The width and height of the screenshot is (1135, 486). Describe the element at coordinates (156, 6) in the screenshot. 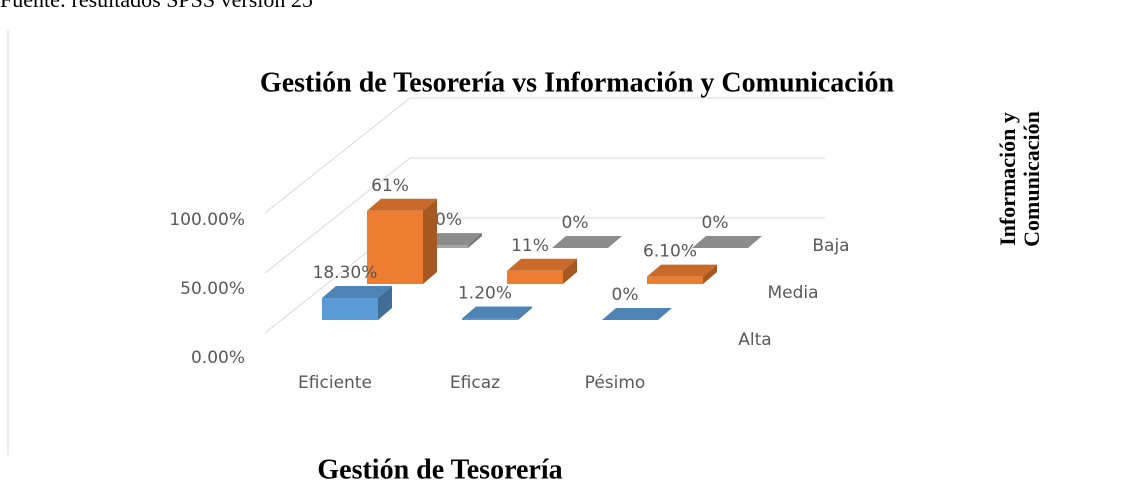

I see `source: Fuente: resultados SPSS versión 25` at that location.